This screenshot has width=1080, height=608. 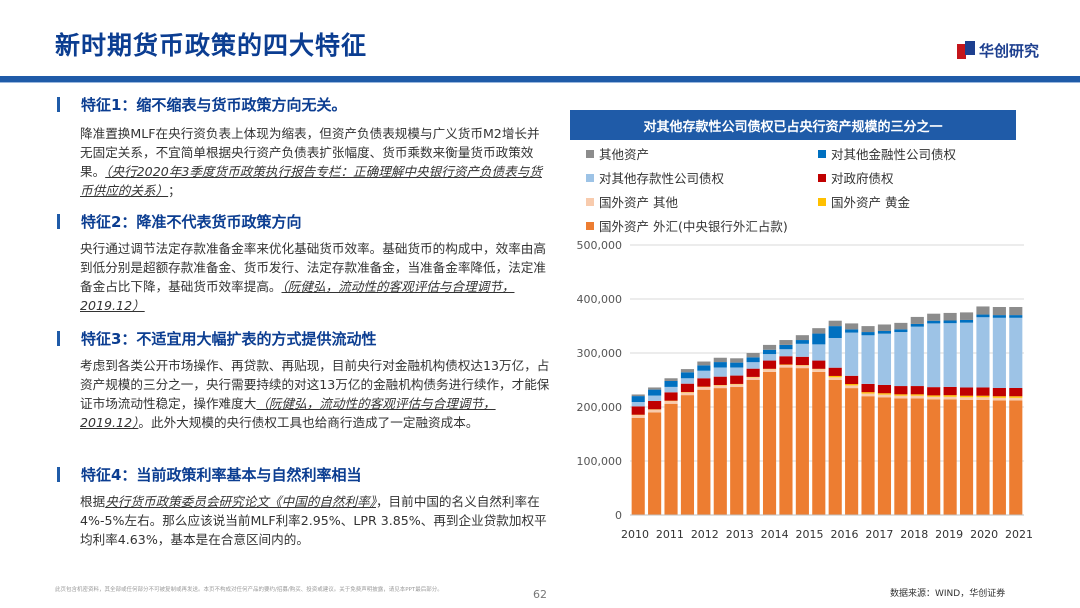 I want to click on page-number: 62, so click(x=540, y=594).